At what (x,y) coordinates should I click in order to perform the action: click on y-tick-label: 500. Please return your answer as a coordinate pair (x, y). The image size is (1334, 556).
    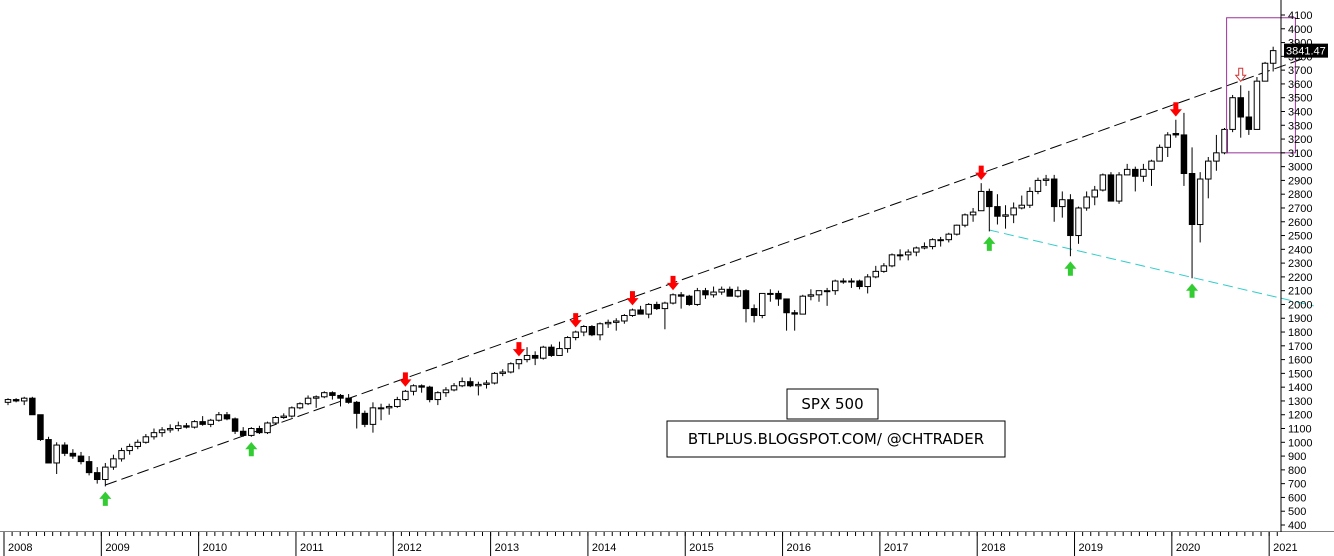
    Looking at the image, I should click on (1297, 512).